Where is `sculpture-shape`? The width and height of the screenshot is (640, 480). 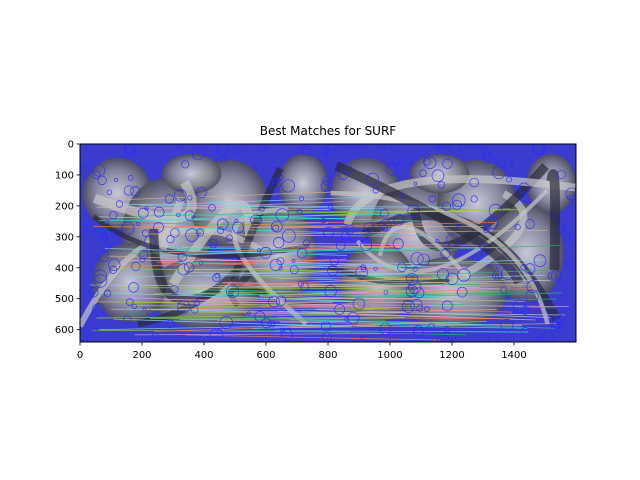
sculpture-shape is located at coordinates (191, 173).